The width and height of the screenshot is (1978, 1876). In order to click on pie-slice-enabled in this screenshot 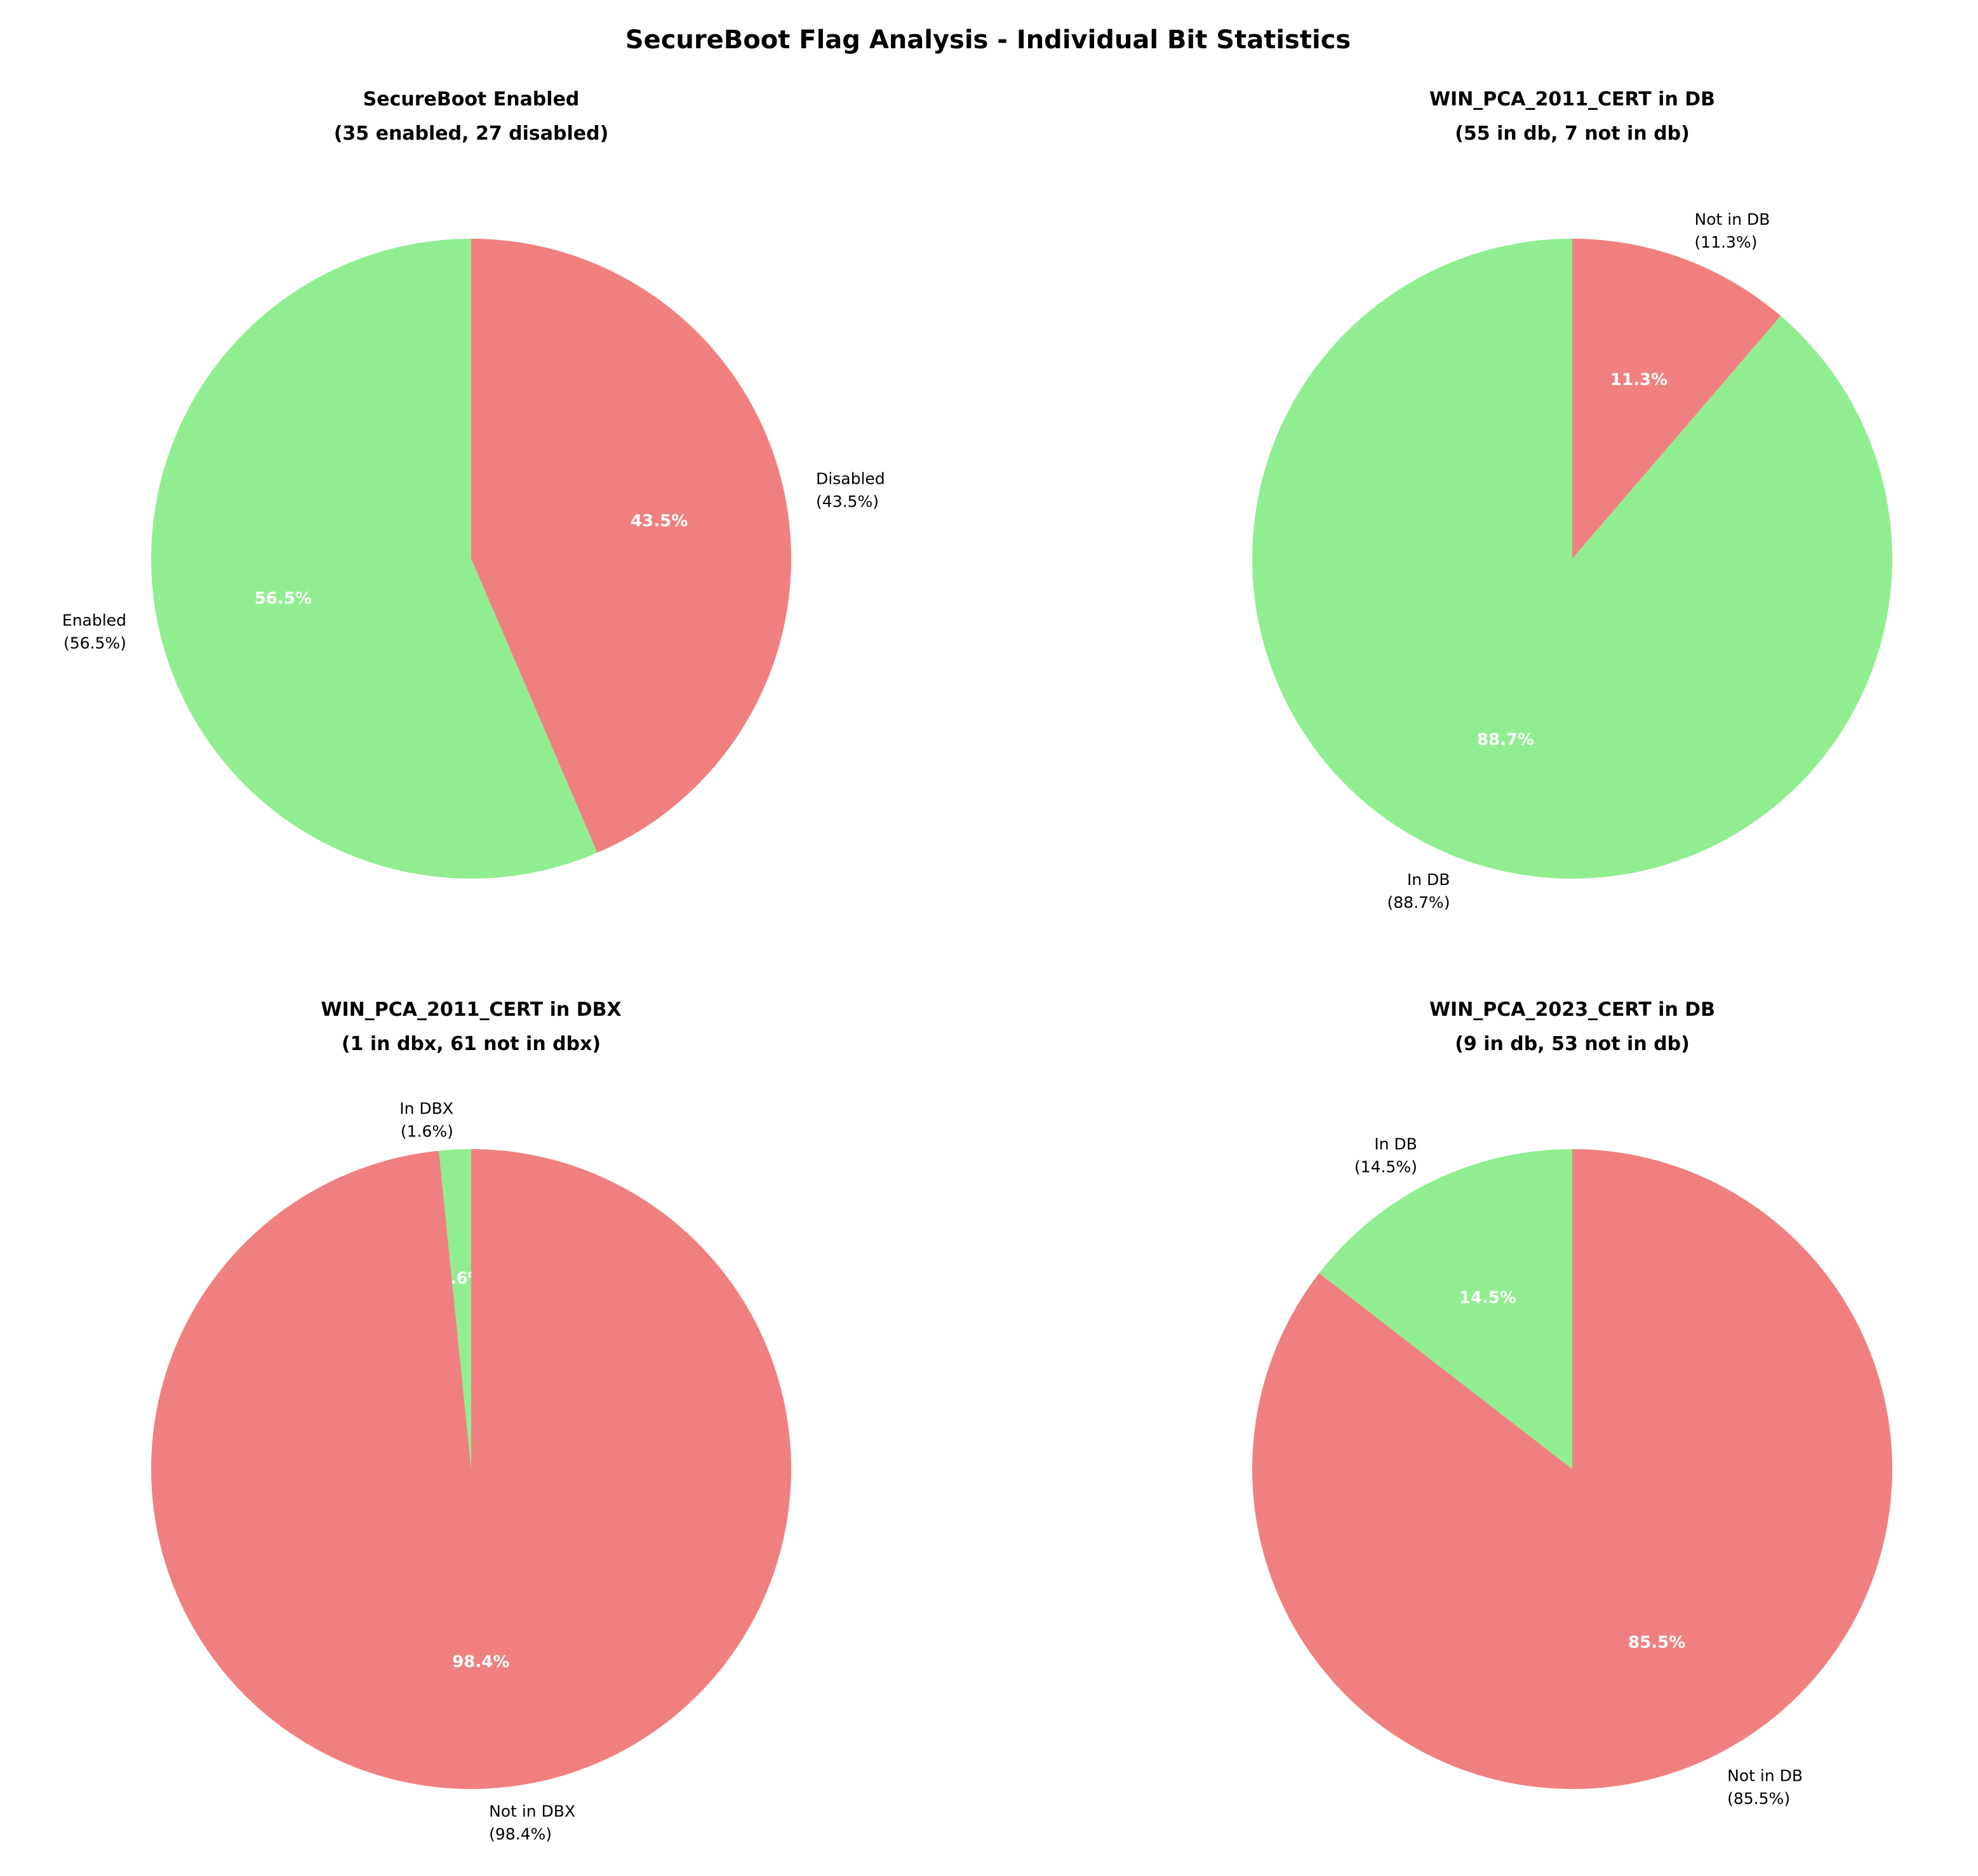, I will do `click(375, 559)`.